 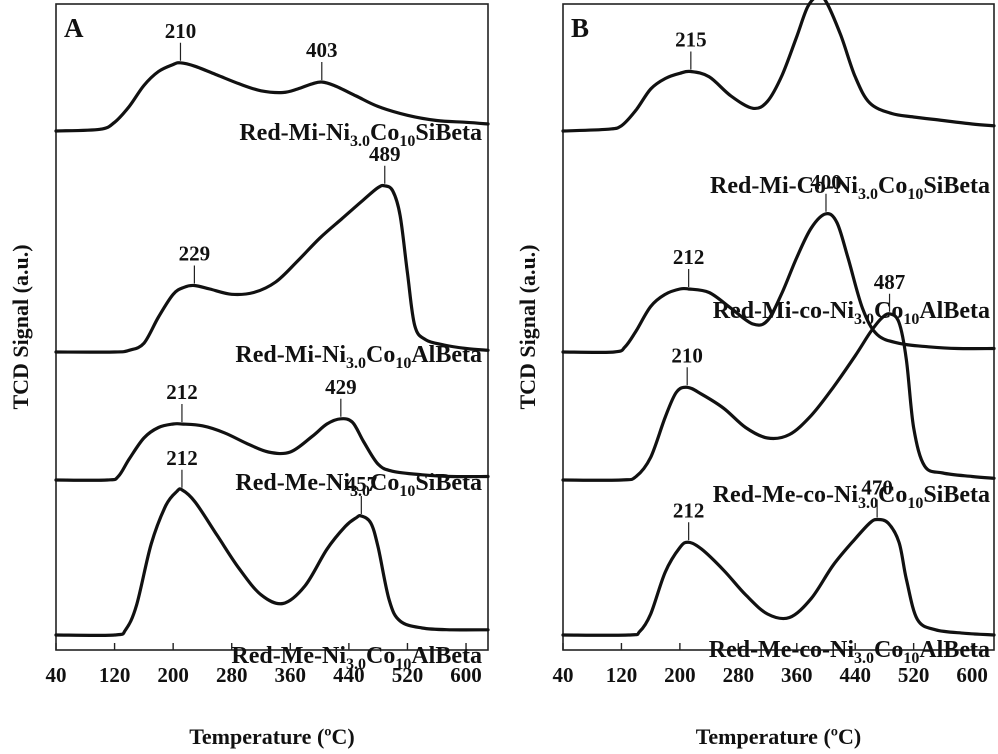 What do you see at coordinates (850, 188) in the screenshot?
I see `series-label: Red-Mi-Co-Ni3.0Co10SiBeta` at bounding box center [850, 188].